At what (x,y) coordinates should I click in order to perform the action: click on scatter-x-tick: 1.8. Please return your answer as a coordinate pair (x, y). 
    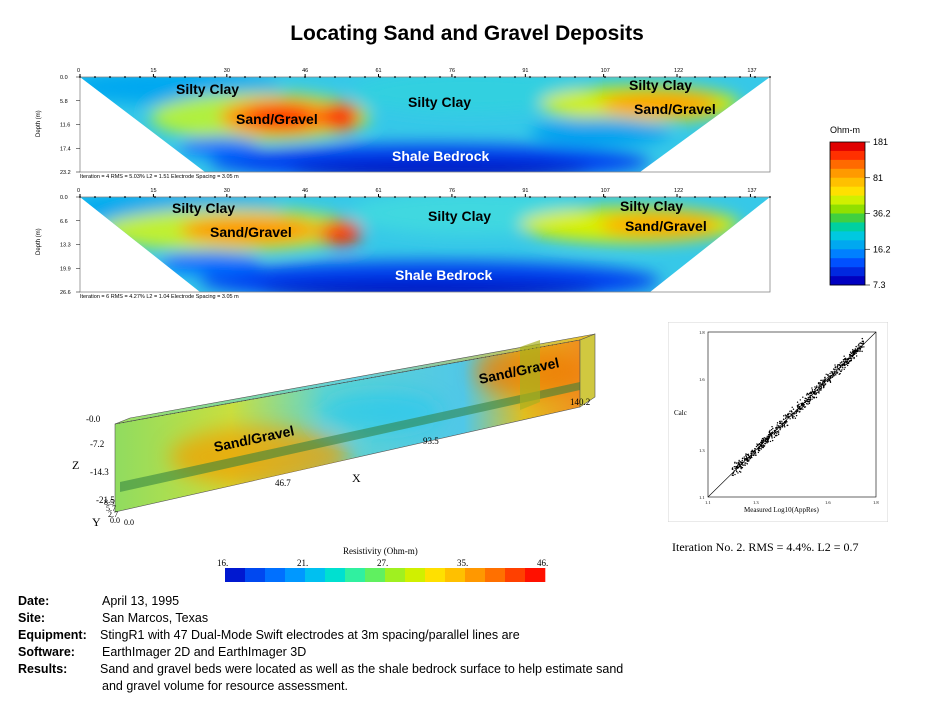
    Looking at the image, I should click on (876, 502).